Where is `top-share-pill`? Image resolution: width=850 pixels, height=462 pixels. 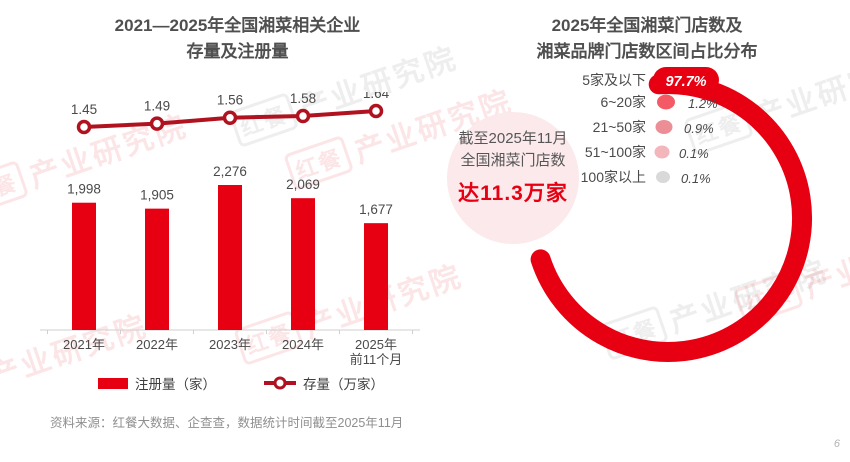
top-share-pill is located at coordinates (686, 80).